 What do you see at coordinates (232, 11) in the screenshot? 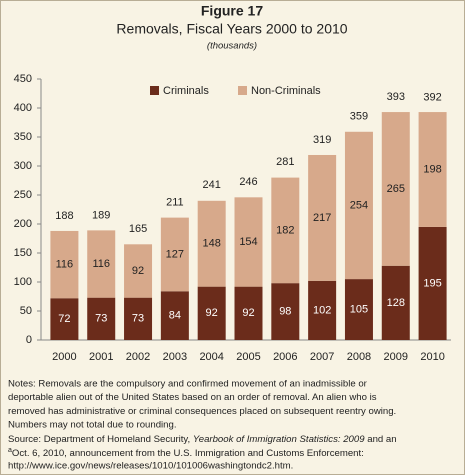
I see `chart-title: Figure 17` at bounding box center [232, 11].